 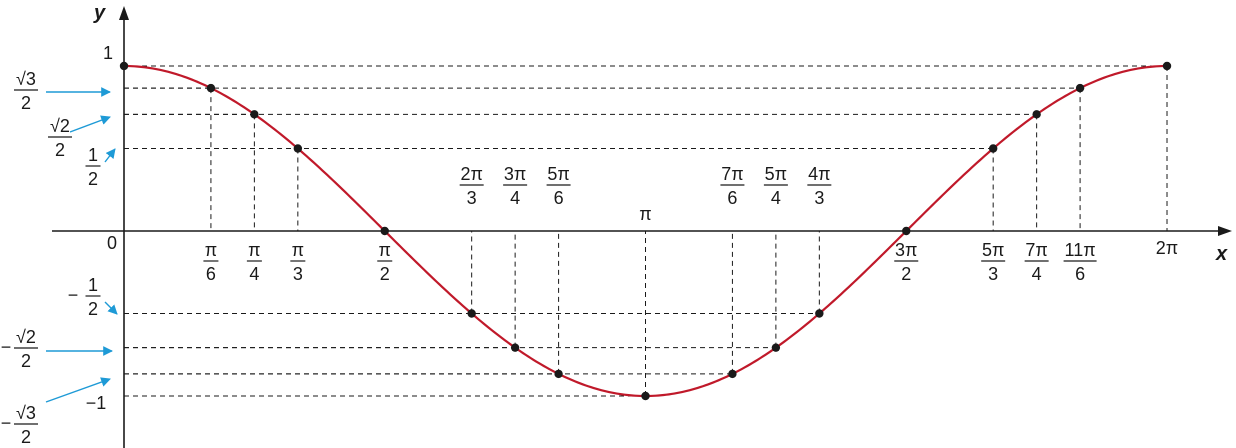 I want to click on x-tick-label-2-den: 4, so click(x=254, y=274).